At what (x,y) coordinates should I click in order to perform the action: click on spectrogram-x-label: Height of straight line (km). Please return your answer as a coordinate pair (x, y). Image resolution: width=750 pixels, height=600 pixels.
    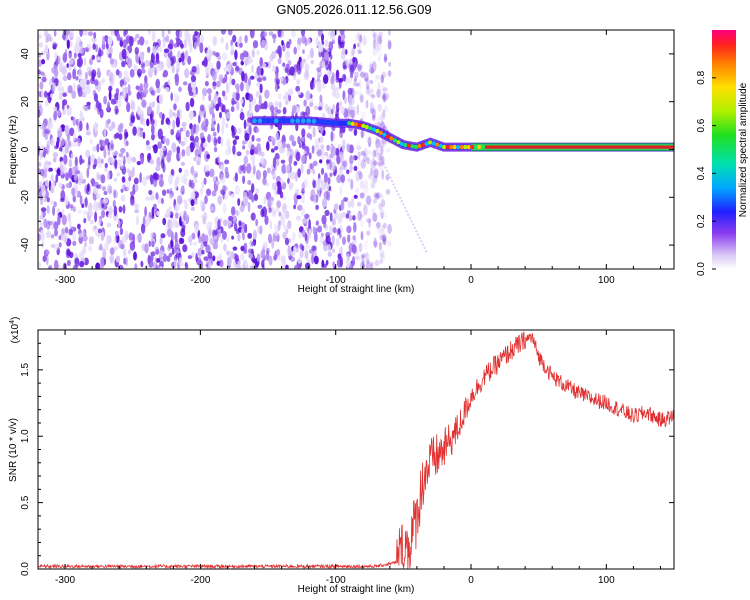
    Looking at the image, I should click on (356, 289).